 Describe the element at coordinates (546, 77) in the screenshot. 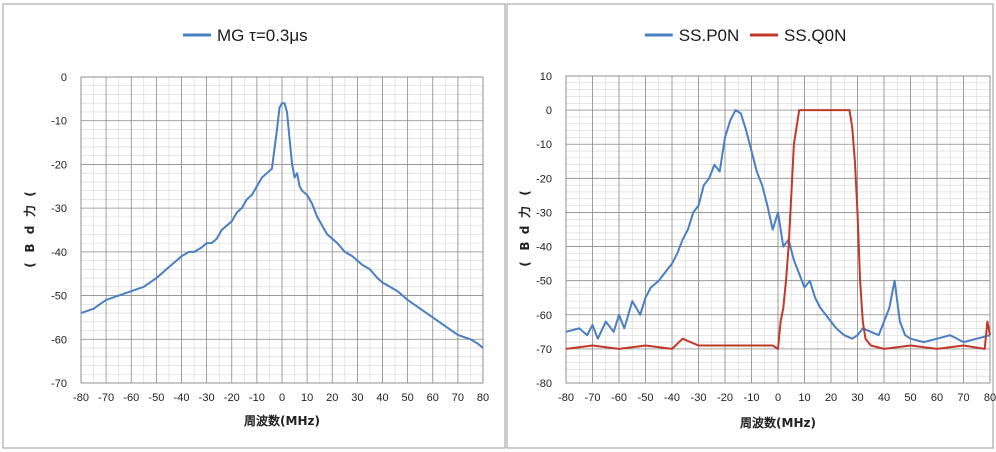

I see `y-tick-label: 10` at that location.